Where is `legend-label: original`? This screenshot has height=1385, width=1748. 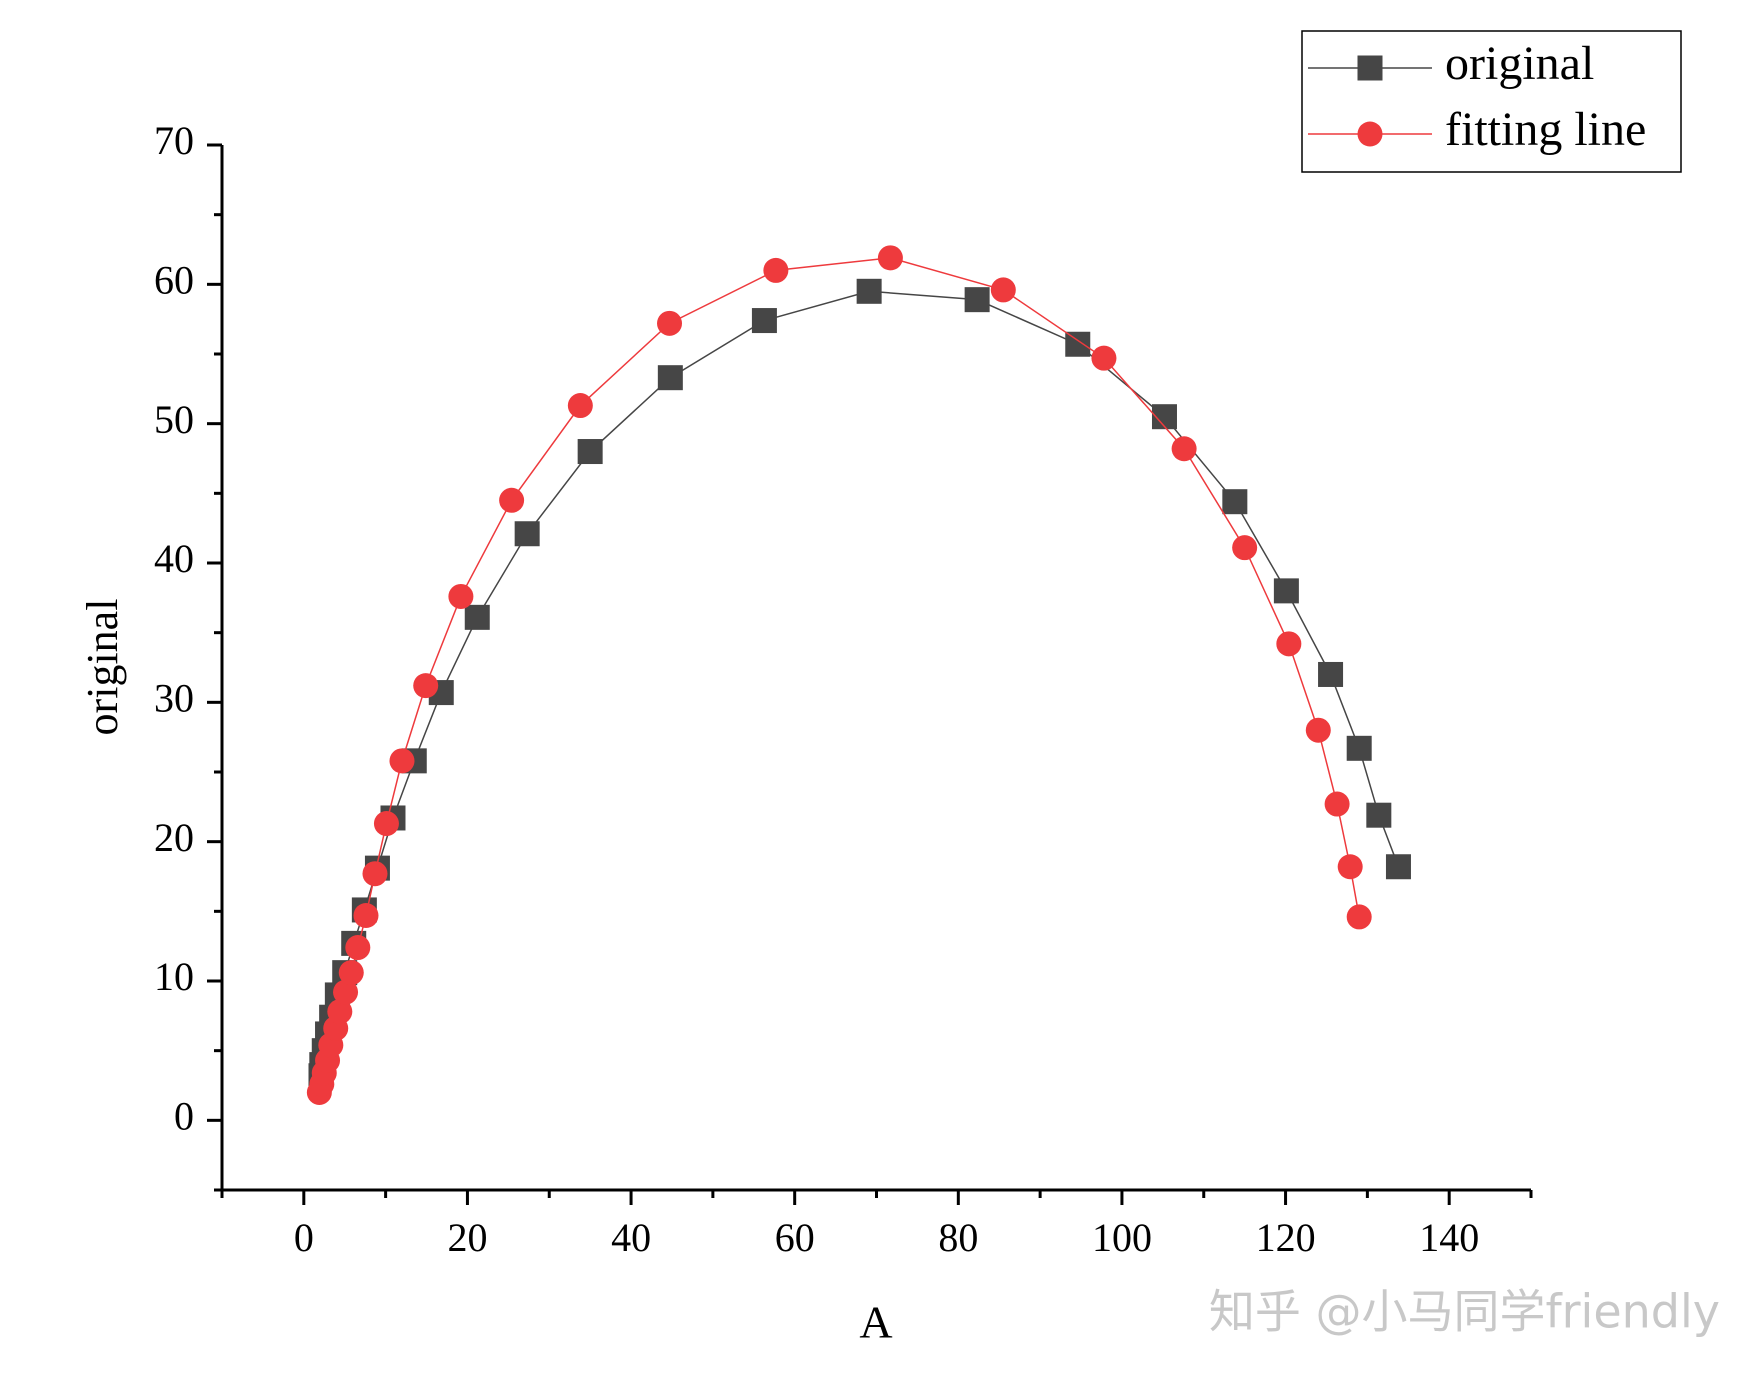 legend-label: original is located at coordinates (1519, 63).